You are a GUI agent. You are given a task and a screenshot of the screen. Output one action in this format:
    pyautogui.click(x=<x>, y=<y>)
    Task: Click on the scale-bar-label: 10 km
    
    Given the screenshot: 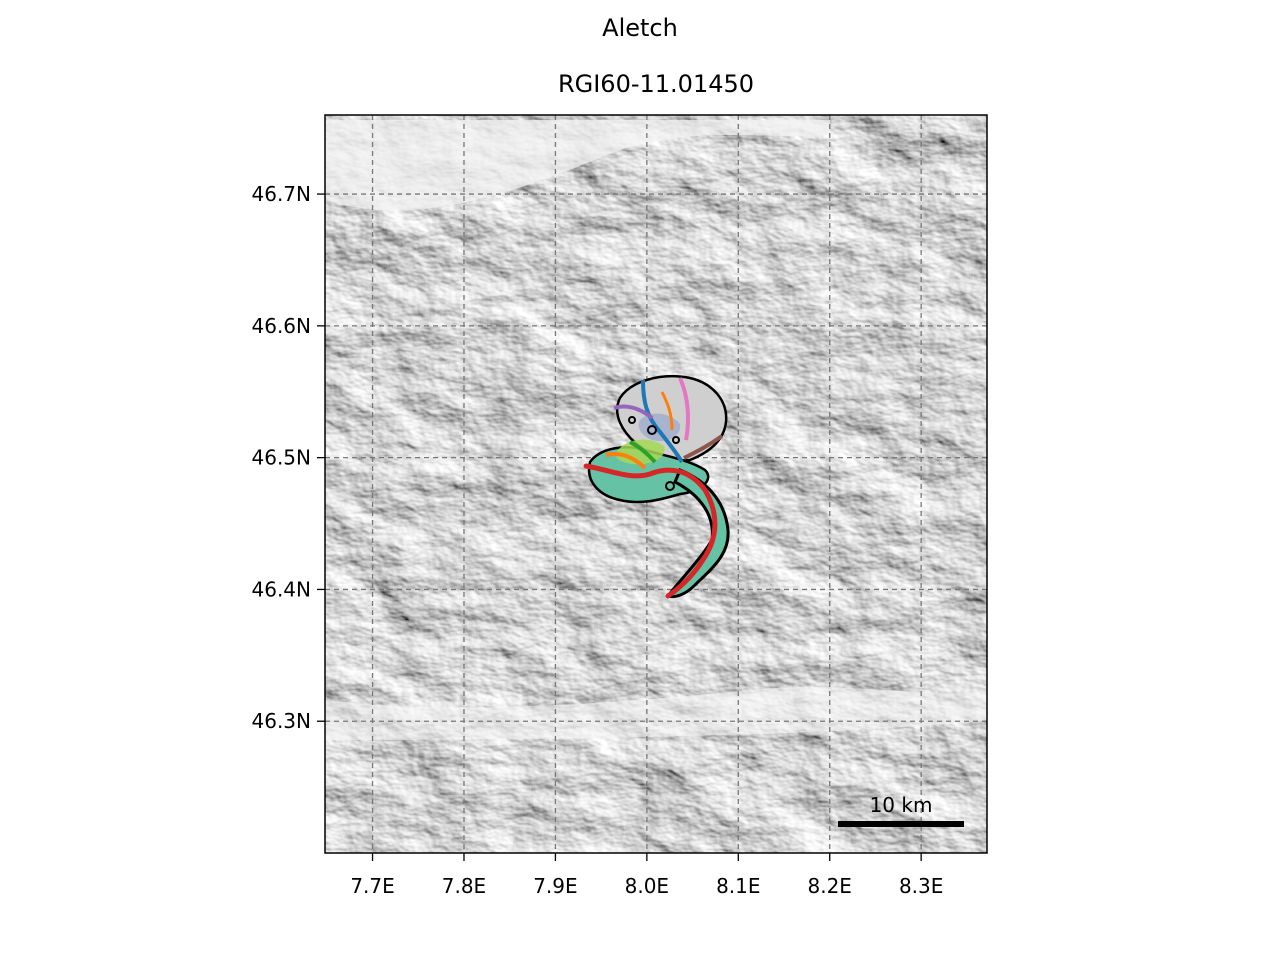 What is the action you would take?
    pyautogui.click(x=901, y=805)
    